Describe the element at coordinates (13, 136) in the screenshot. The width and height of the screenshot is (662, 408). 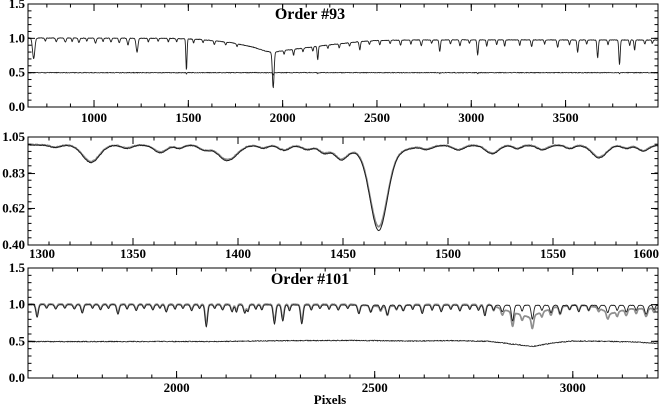
I see `y-tick-label: 1.05` at that location.